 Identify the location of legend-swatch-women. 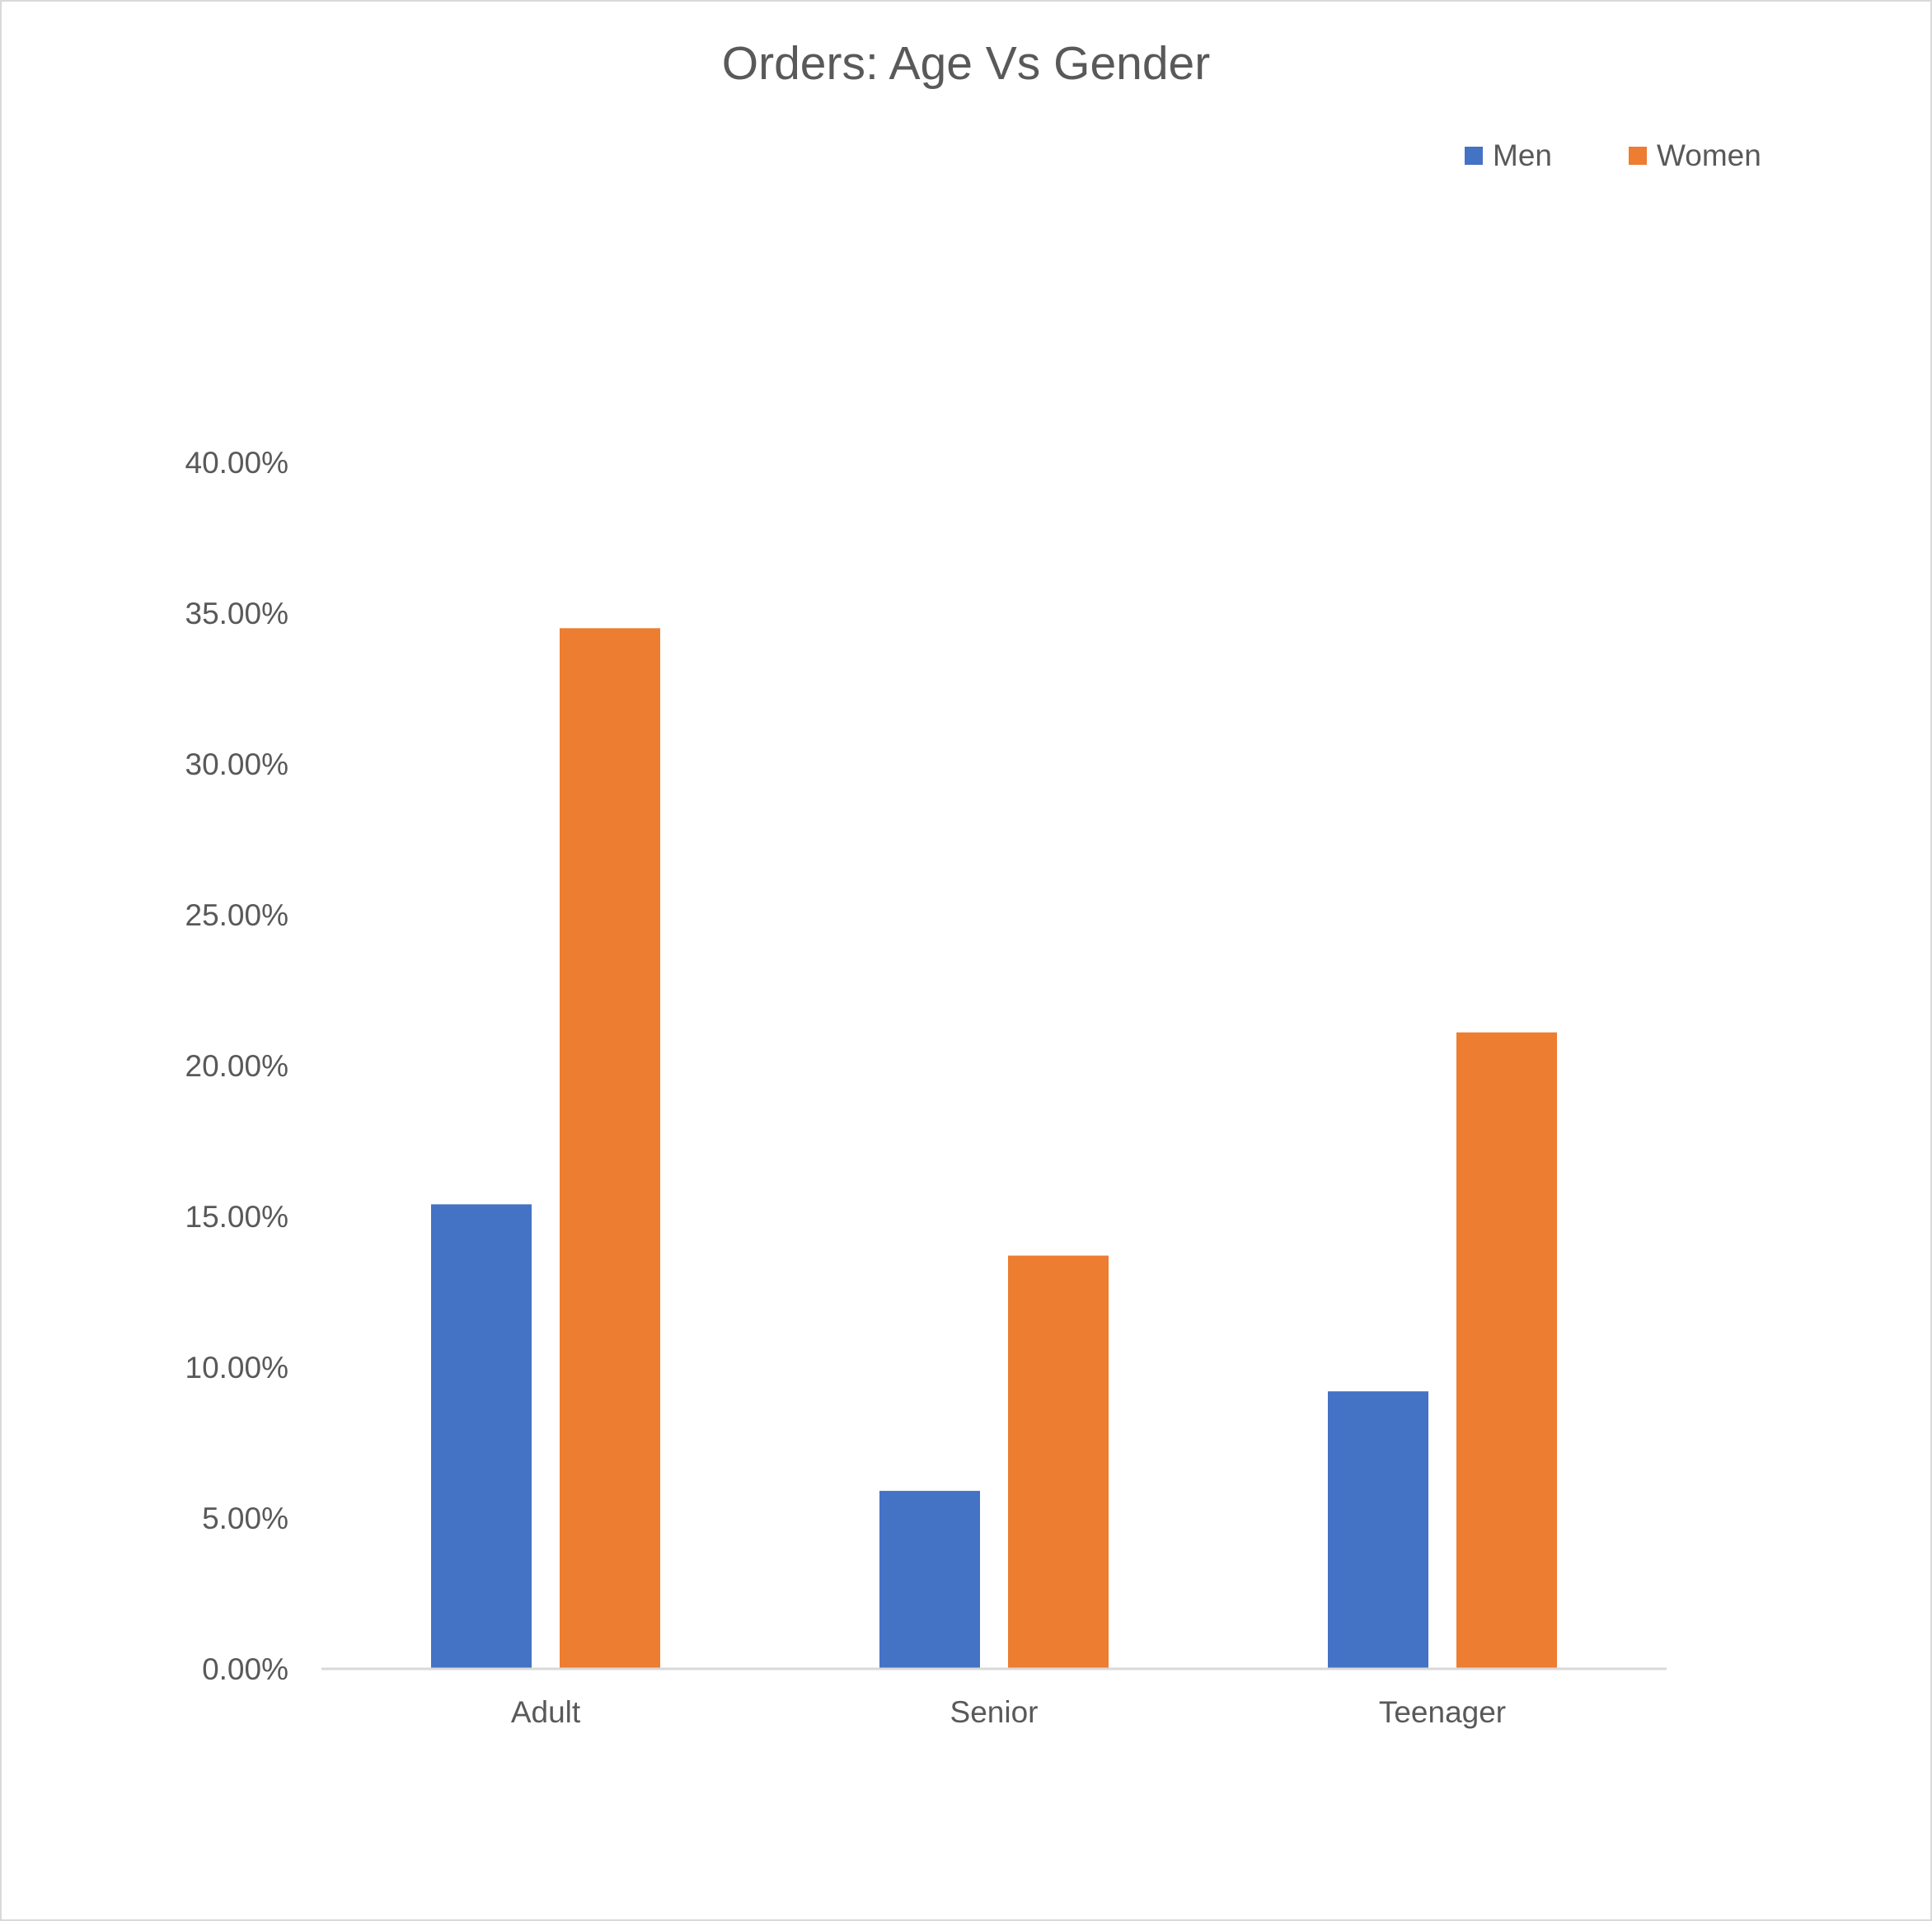
(1638, 156).